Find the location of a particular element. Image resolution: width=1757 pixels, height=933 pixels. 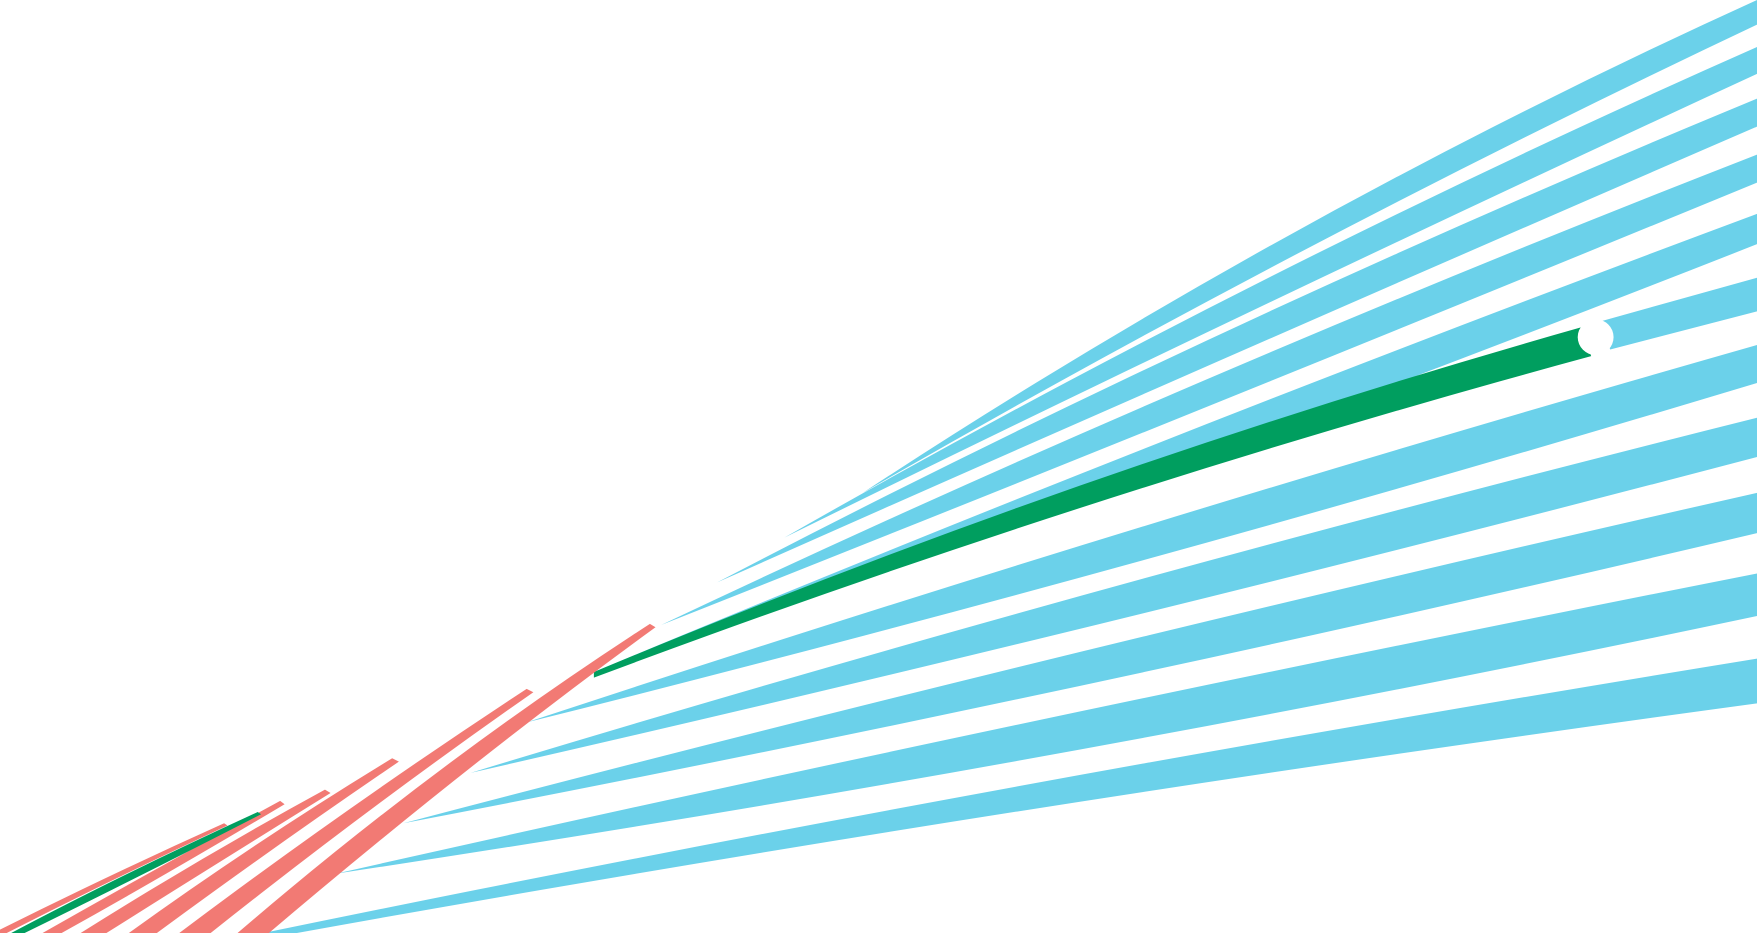

marker-dot is located at coordinates (1595, 337).